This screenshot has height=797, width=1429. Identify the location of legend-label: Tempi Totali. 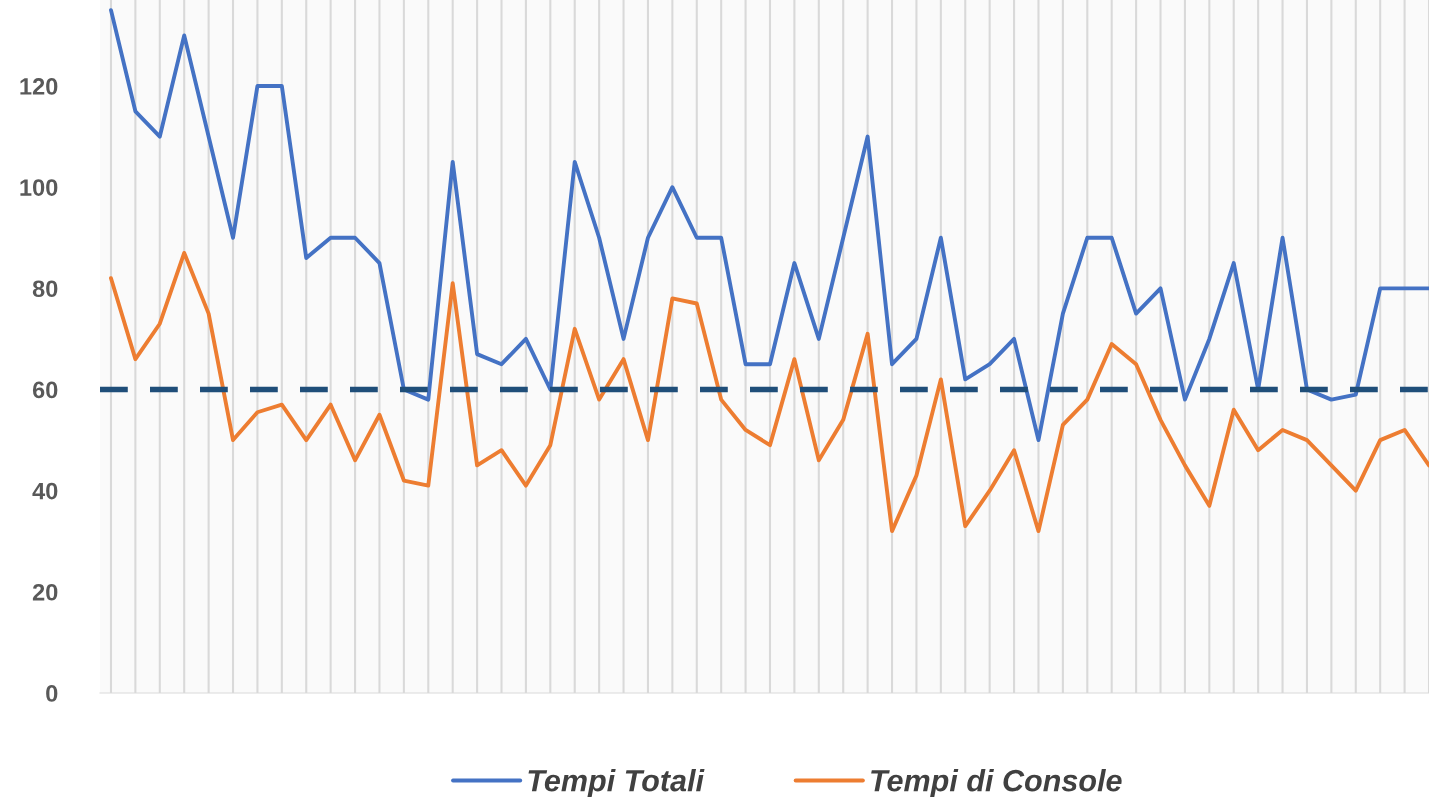
(616, 783).